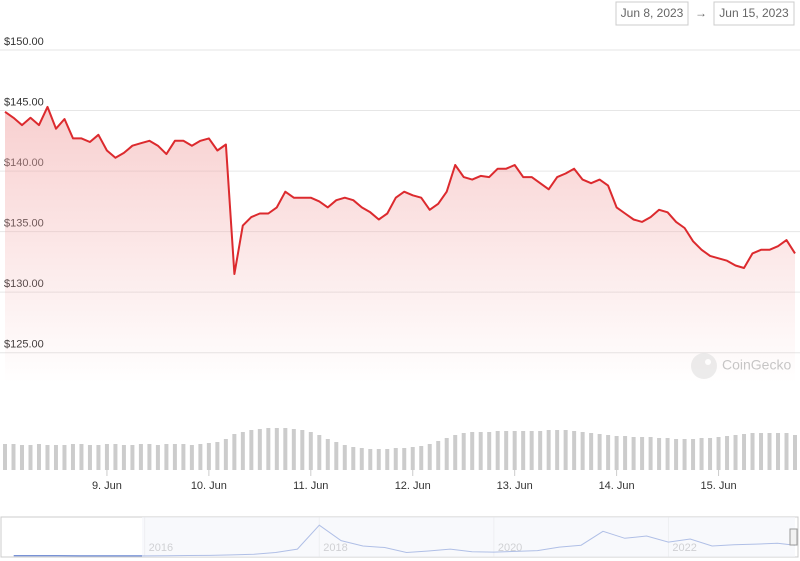  I want to click on range-to-box, so click(754, 13).